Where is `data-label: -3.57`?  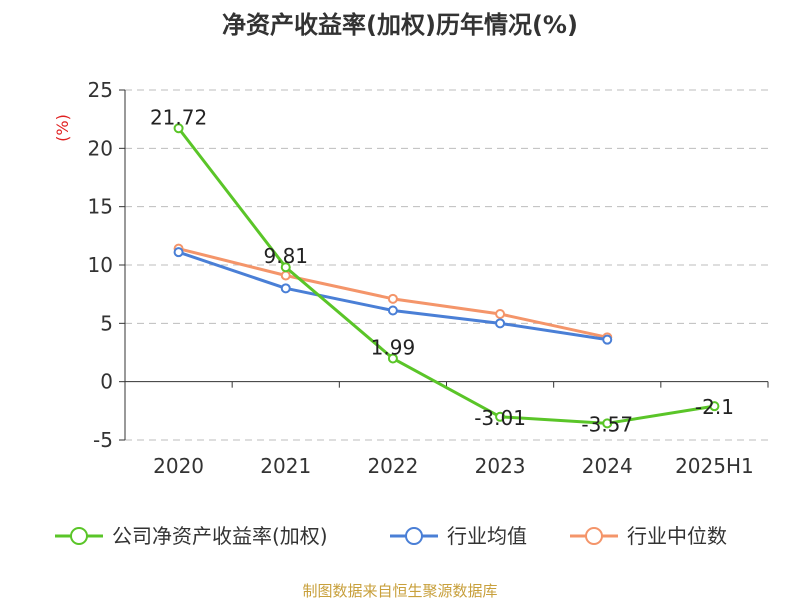 data-label: -3.57 is located at coordinates (607, 424).